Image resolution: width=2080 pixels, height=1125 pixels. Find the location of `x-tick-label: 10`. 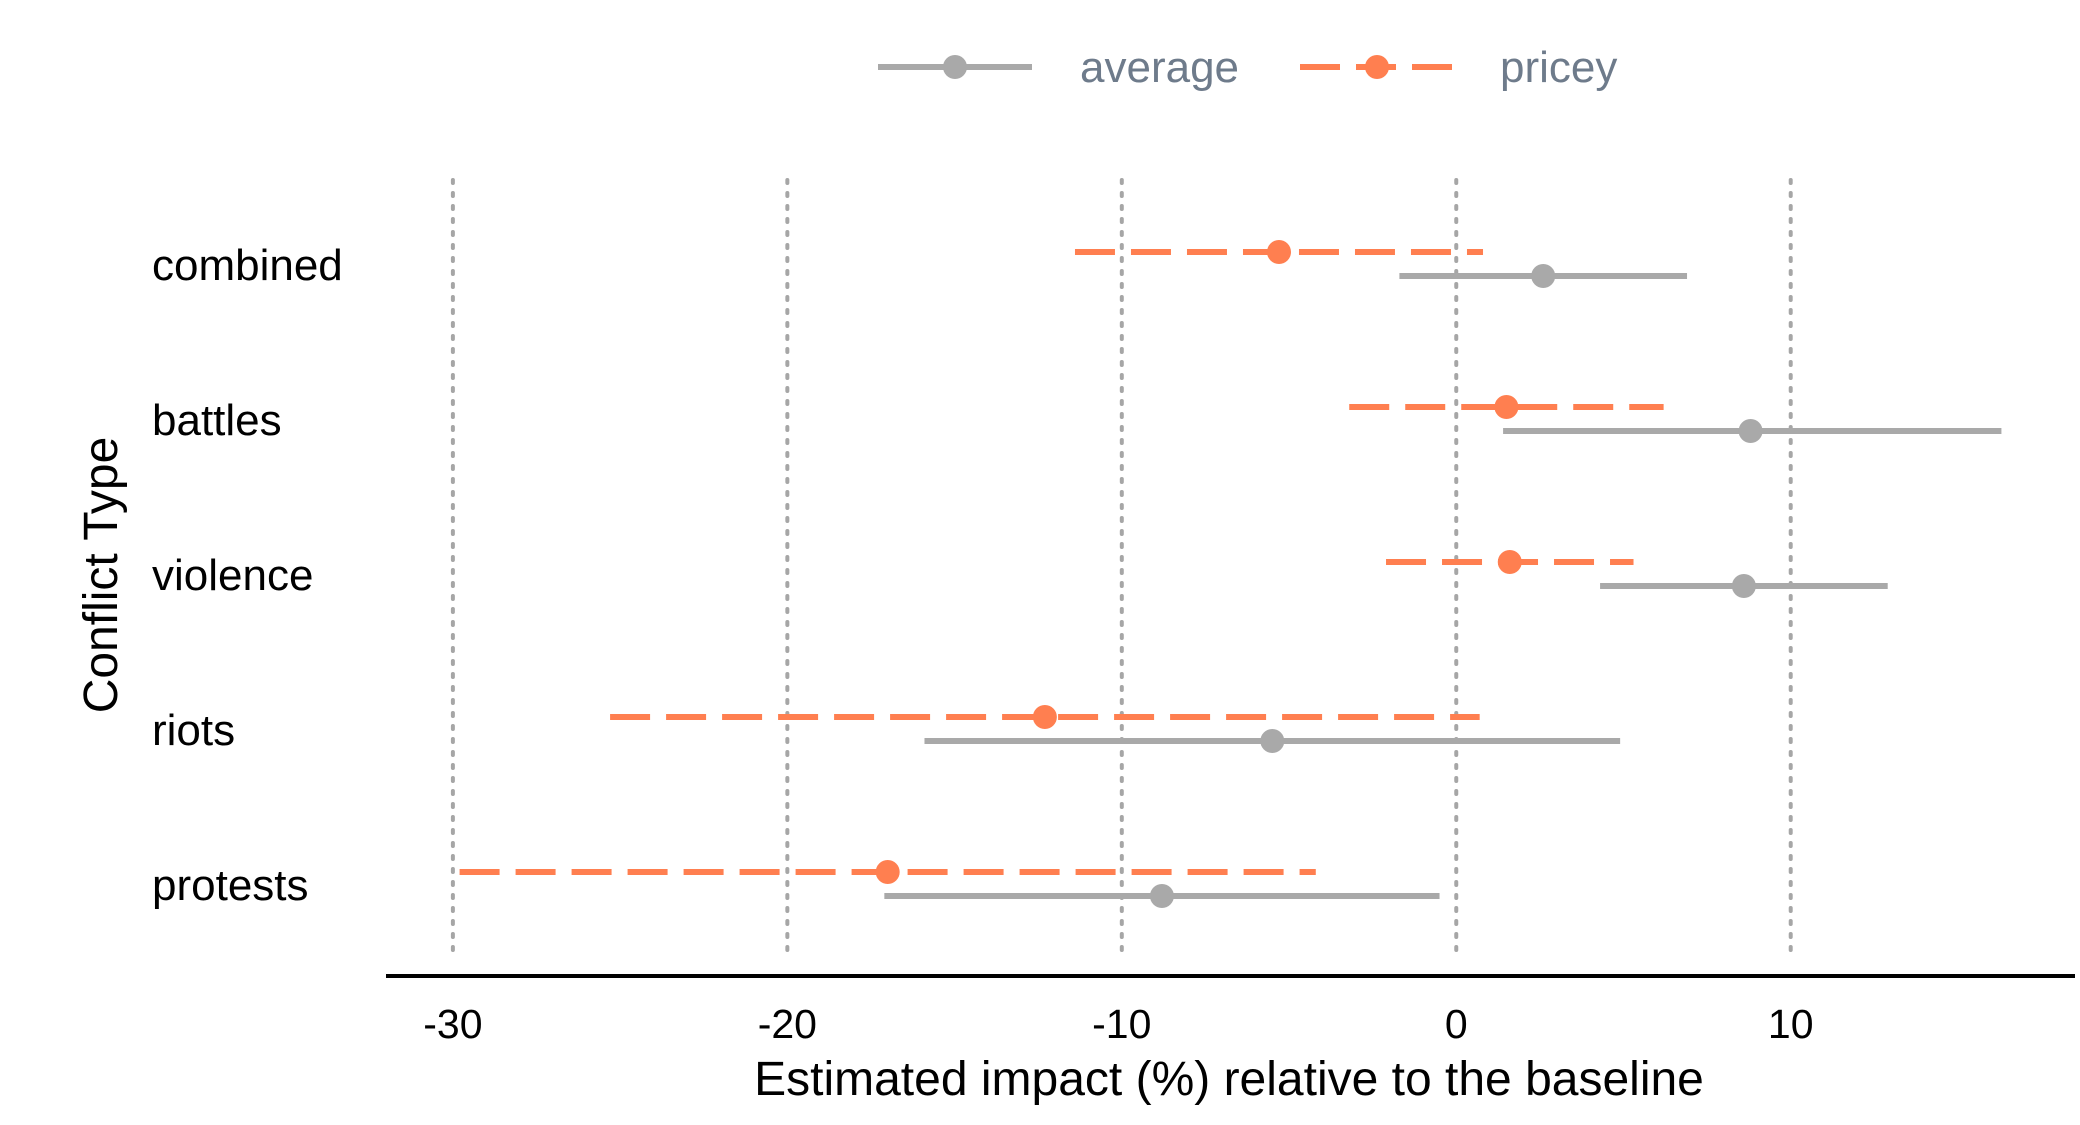

x-tick-label: 10 is located at coordinates (1791, 1024).